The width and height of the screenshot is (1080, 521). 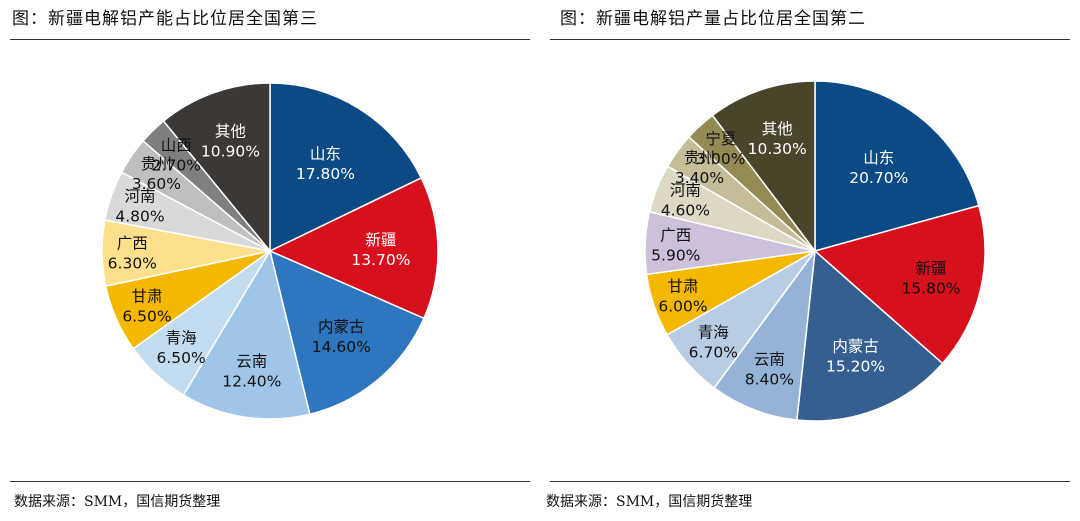 I want to click on slice-value-label: 5.90%, so click(x=675, y=255).